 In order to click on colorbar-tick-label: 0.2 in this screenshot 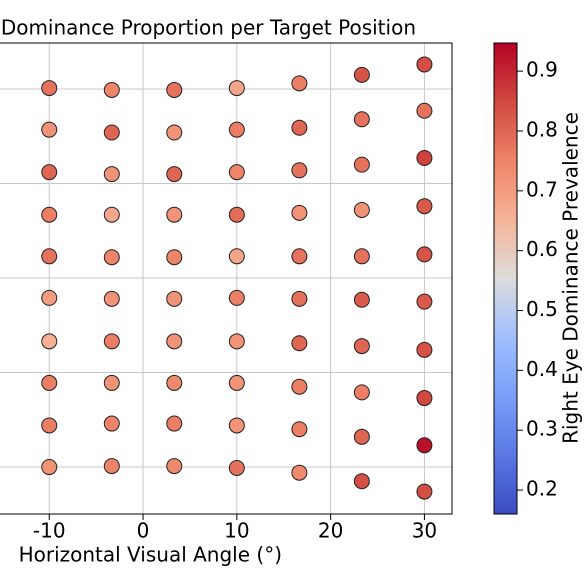, I will do `click(542, 489)`.